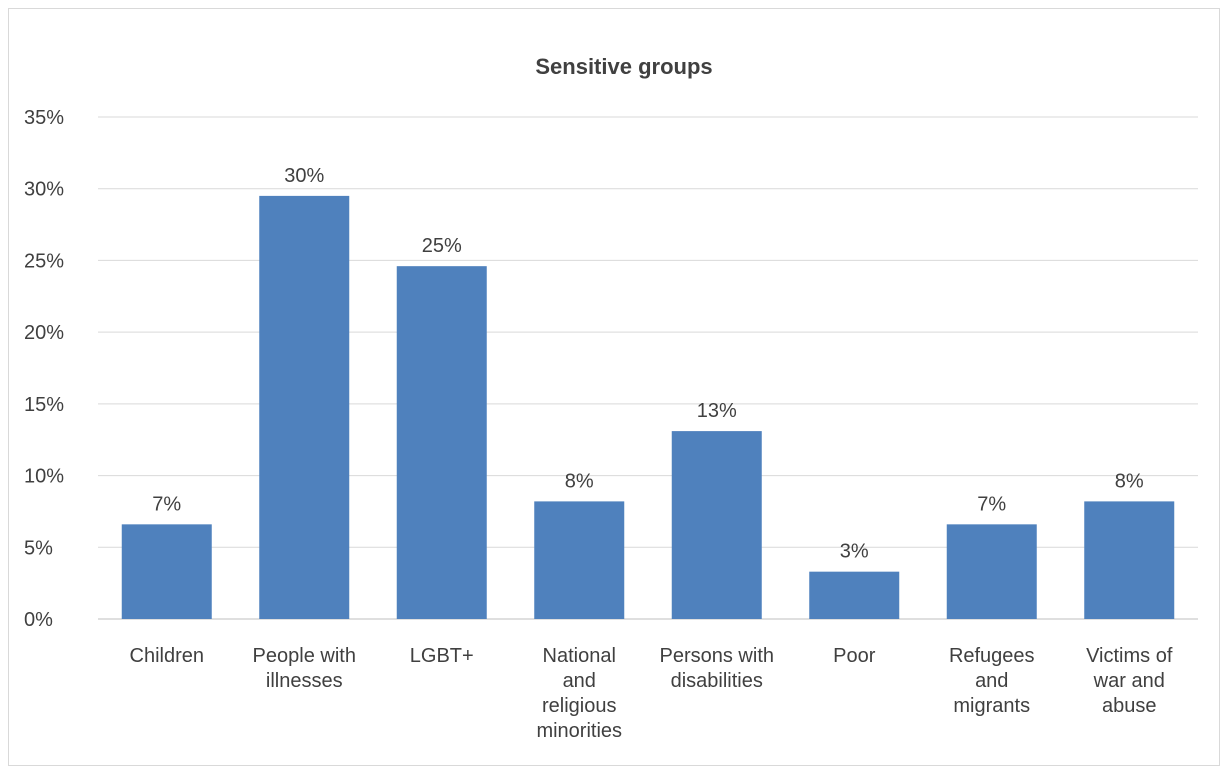 The image size is (1229, 774). Describe the element at coordinates (38, 548) in the screenshot. I see `y-tick-label: 5%` at that location.